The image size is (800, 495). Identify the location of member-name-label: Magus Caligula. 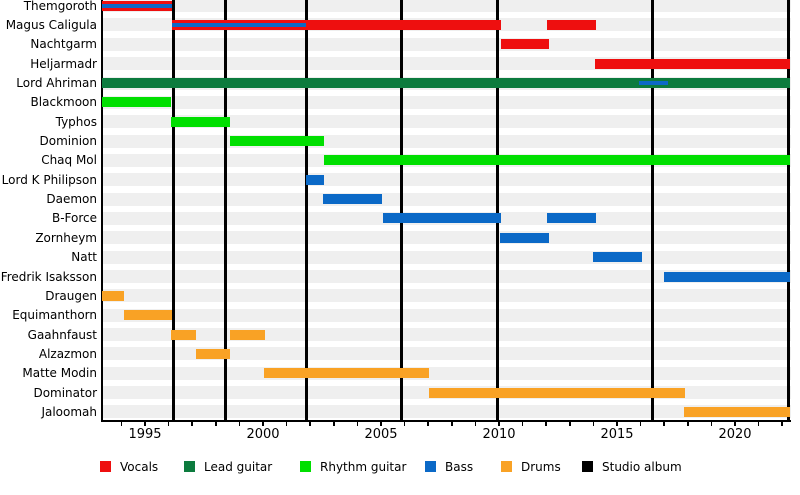
(51, 24).